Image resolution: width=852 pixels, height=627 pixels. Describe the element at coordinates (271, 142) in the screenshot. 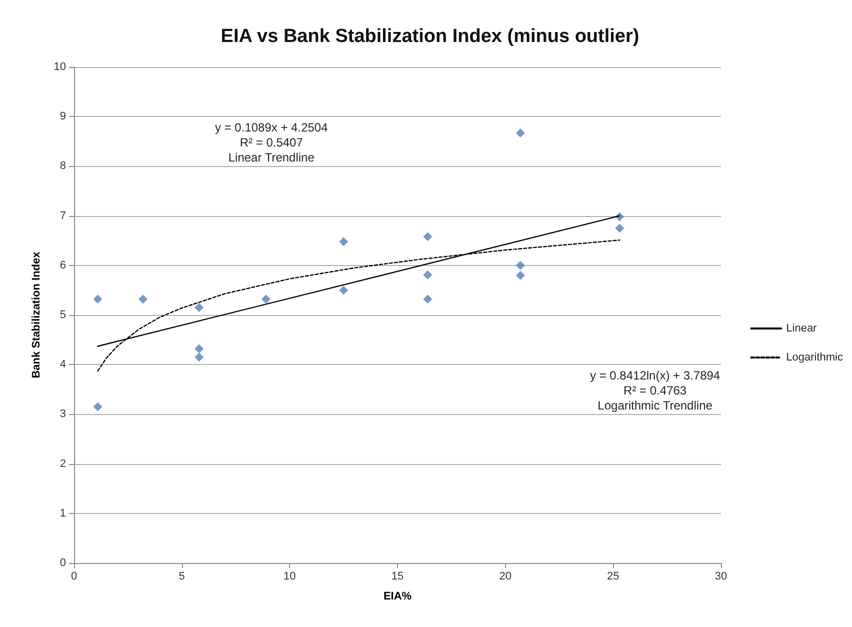

I see `annotation: y = 0.1089x + 4.2504 R² = 0.5407 Linear Trendline` at that location.